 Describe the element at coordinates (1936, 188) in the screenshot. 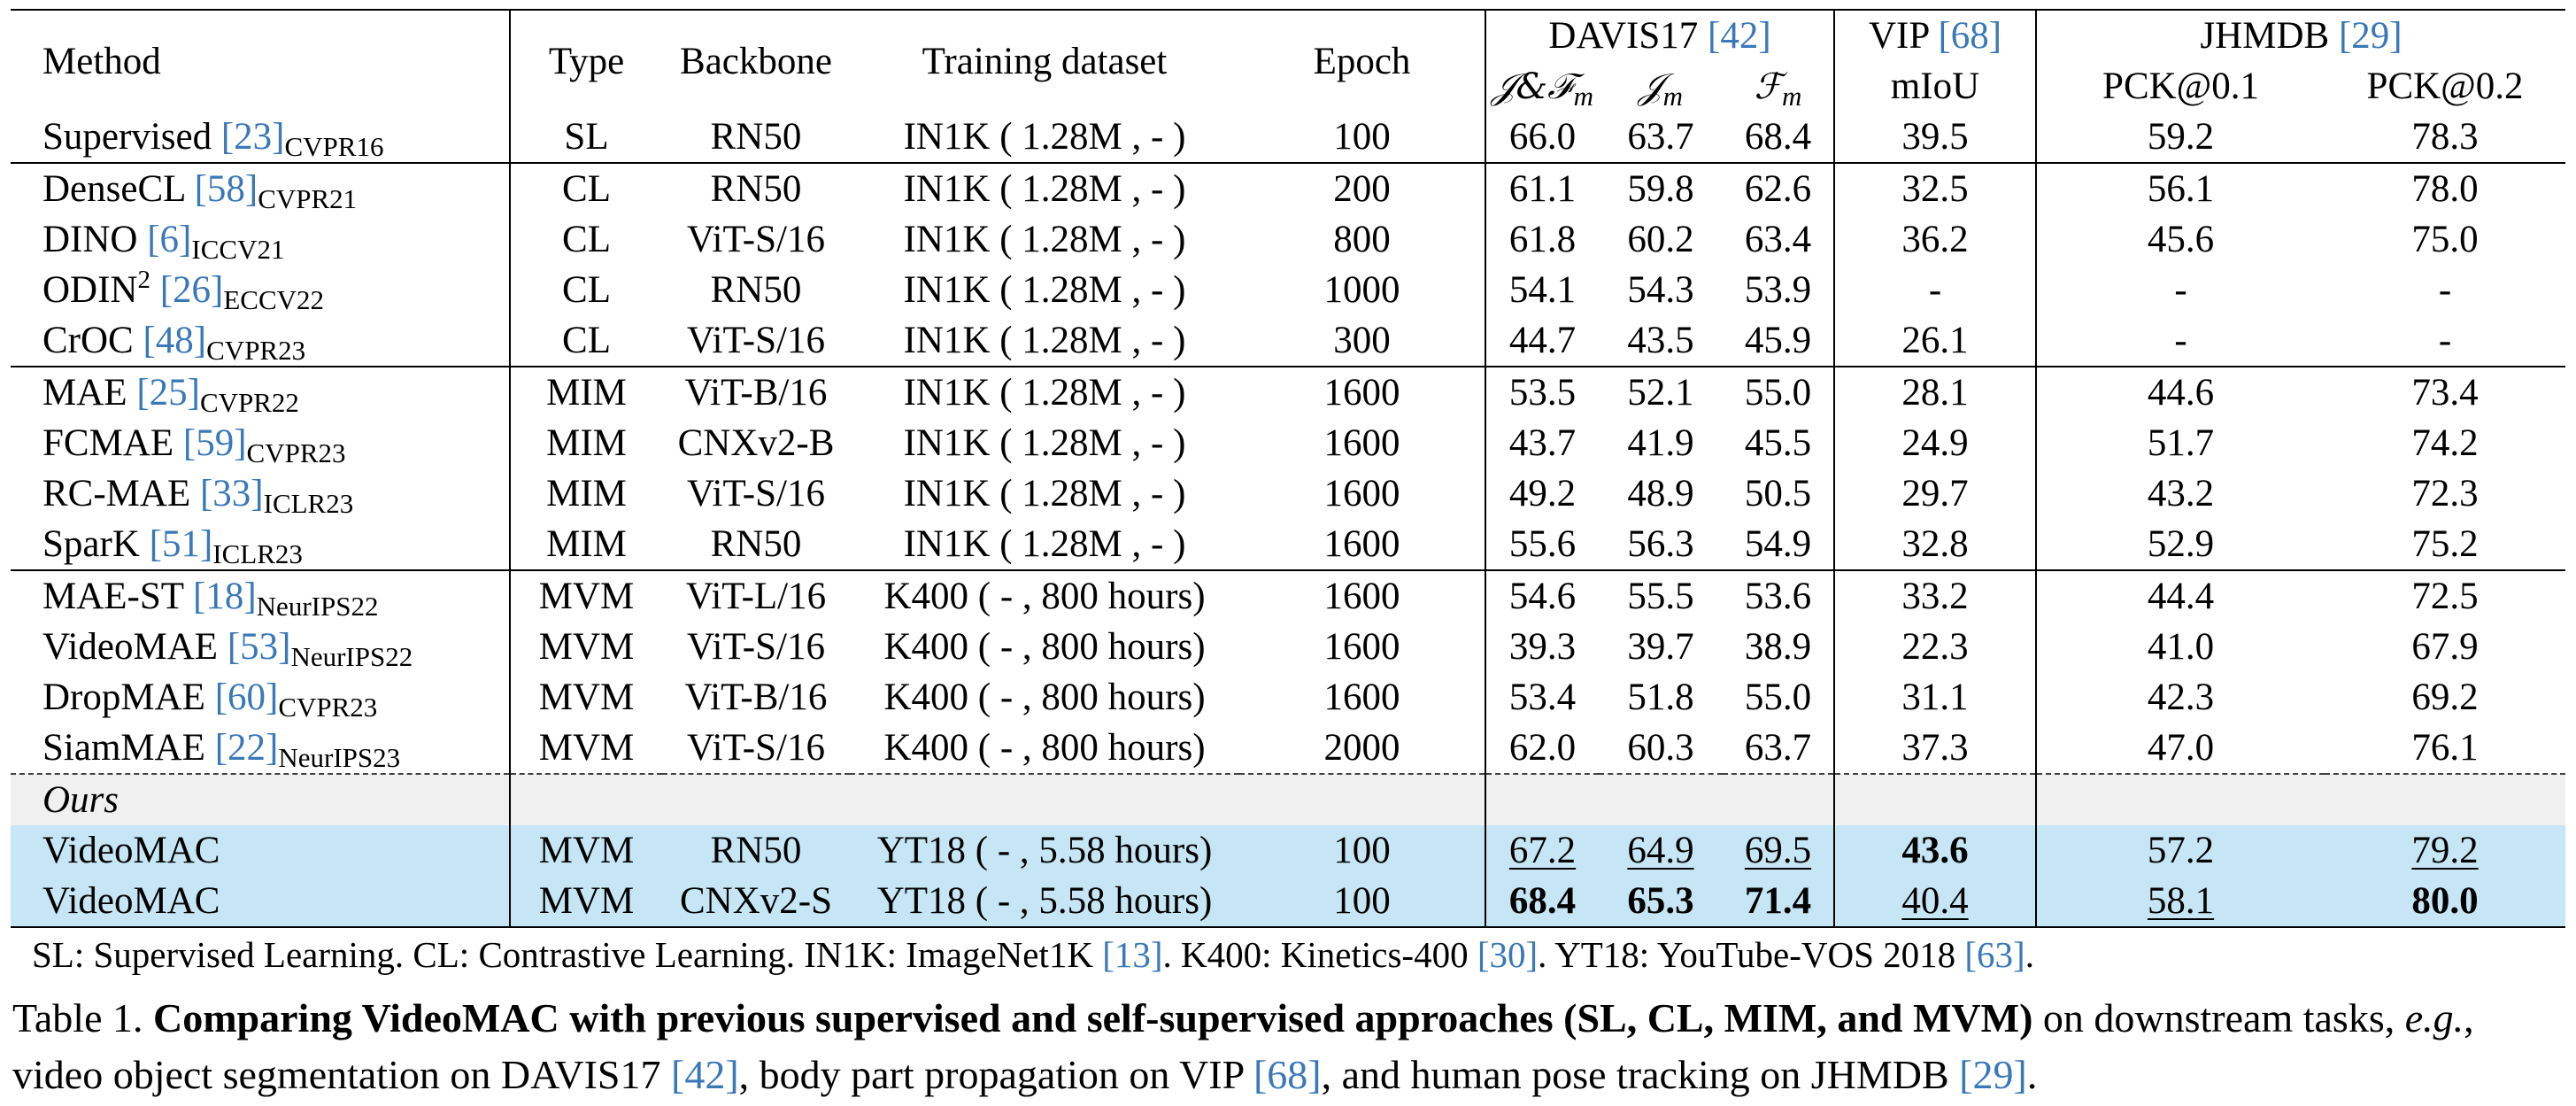

I see `miou-cell: 32.5` at that location.